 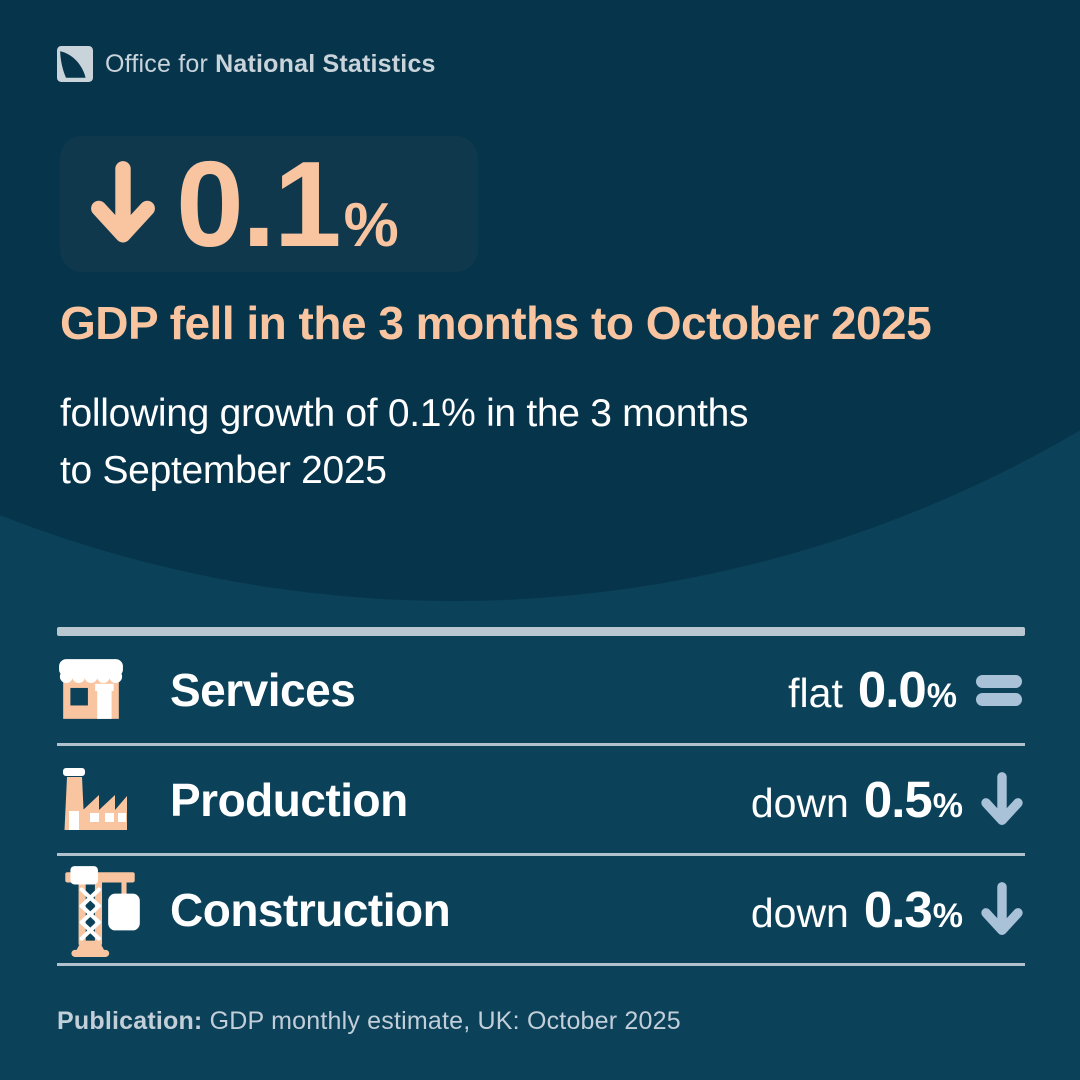 I want to click on publication-text: GDP monthly estimate, UK: October 2025, so click(x=441, y=1021).